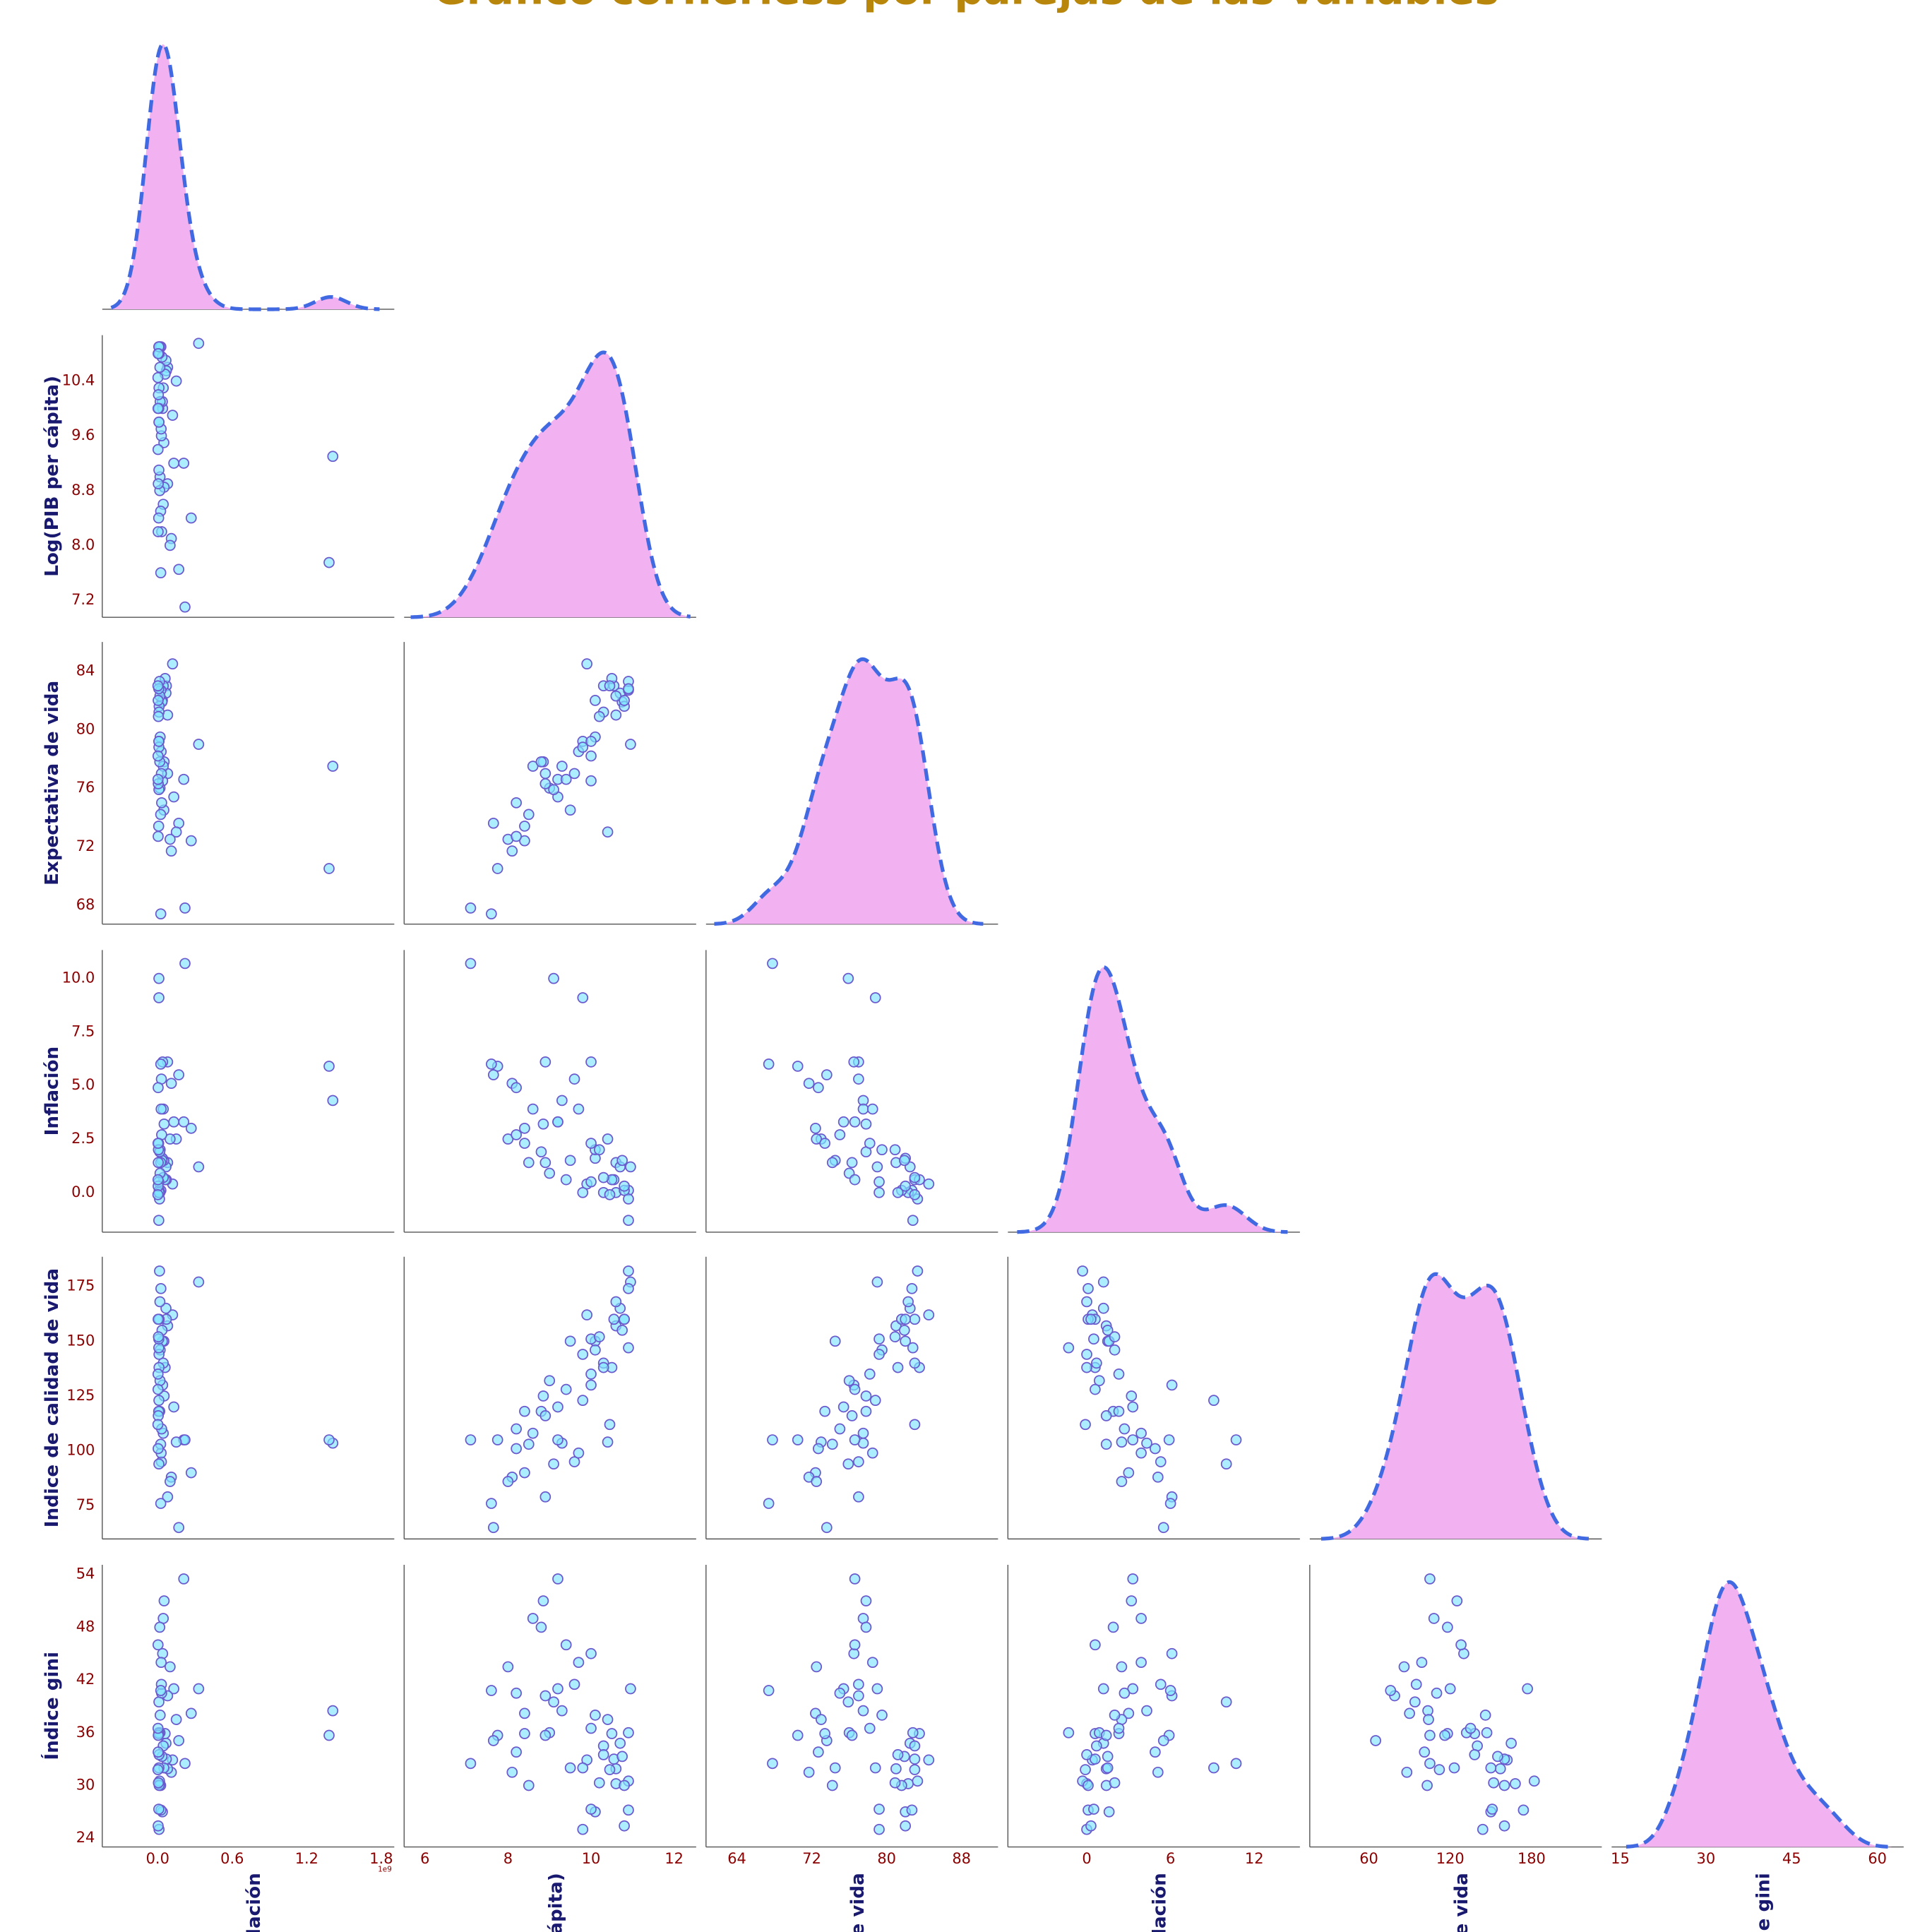  Describe the element at coordinates (736, 1858) in the screenshot. I see `x-tick-label: 64` at that location.